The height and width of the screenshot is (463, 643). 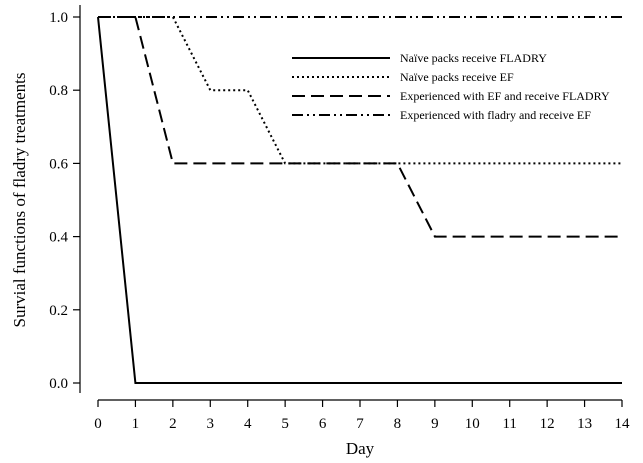 I want to click on y-ticks: 0.0 0.2 0.4 0.6 0.8 1.0, so click(x=64, y=201).